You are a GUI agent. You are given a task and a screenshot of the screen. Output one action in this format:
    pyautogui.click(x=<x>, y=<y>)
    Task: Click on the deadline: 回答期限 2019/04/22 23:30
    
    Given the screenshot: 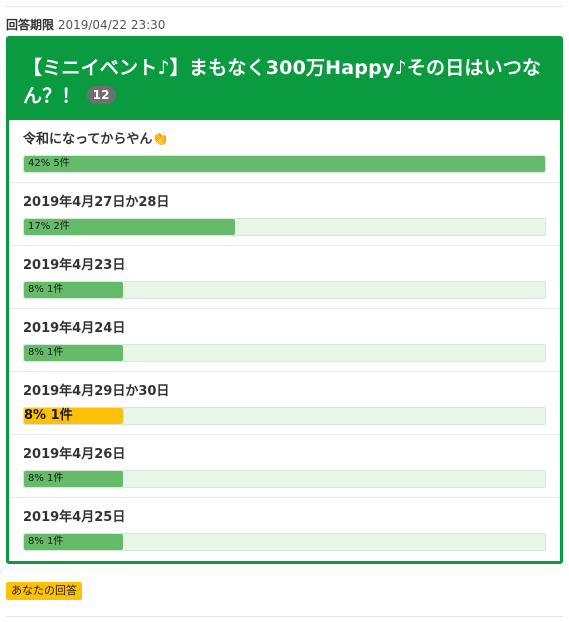 What is the action you would take?
    pyautogui.click(x=85, y=25)
    